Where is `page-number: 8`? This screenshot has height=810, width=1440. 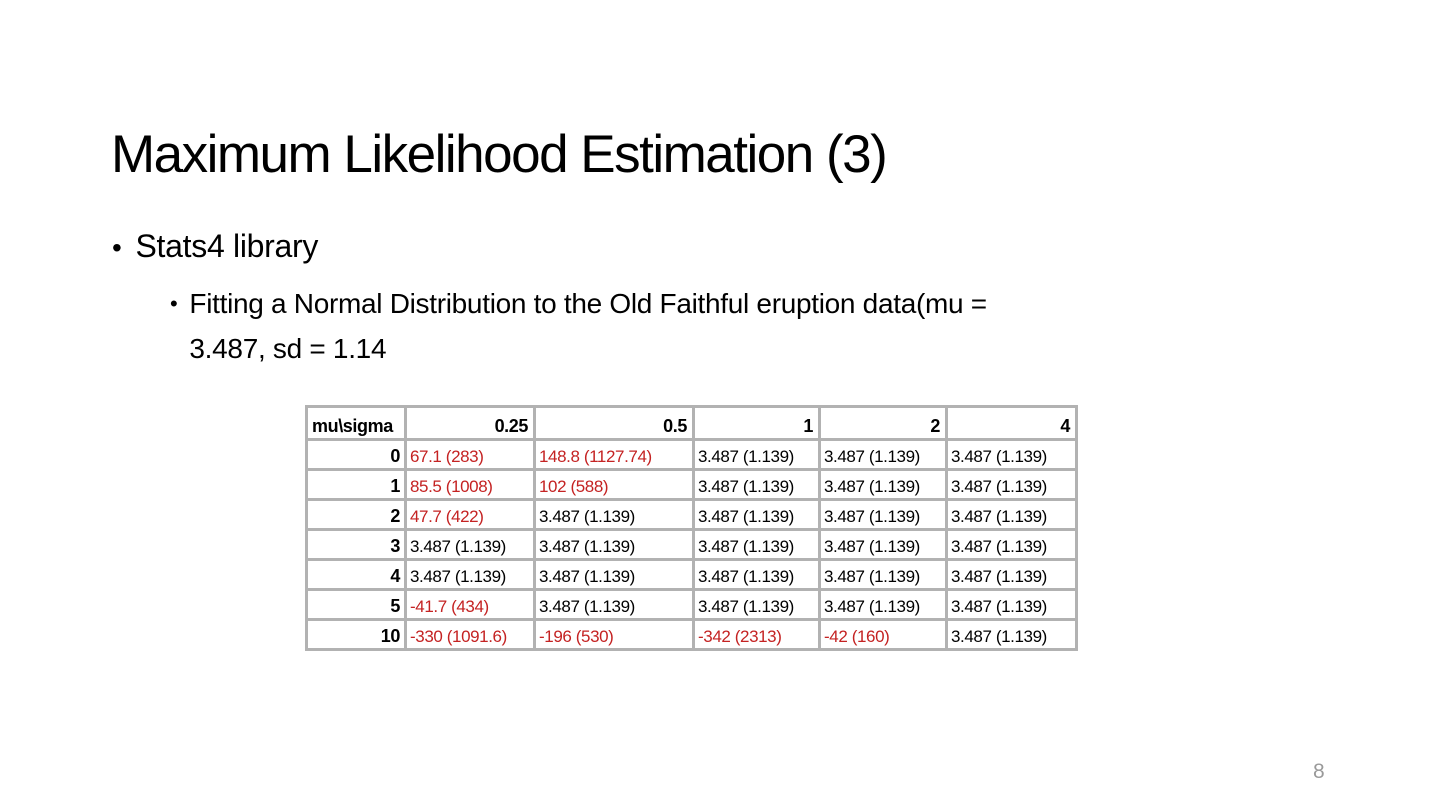 page-number: 8 is located at coordinates (1319, 771).